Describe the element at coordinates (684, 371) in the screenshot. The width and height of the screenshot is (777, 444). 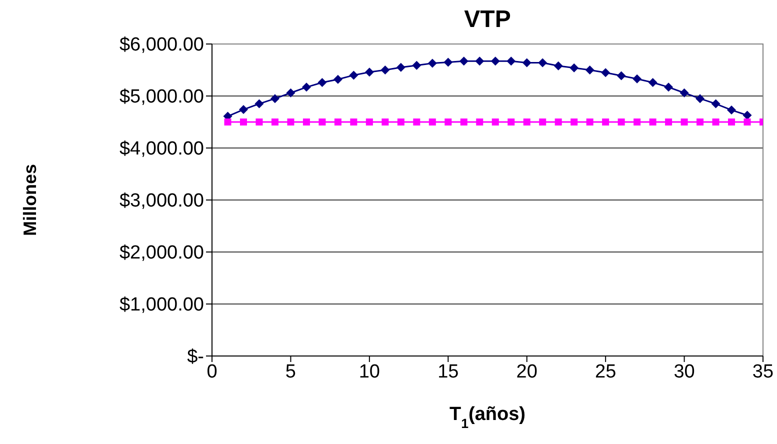
I see `x-tick-label: 30` at that location.